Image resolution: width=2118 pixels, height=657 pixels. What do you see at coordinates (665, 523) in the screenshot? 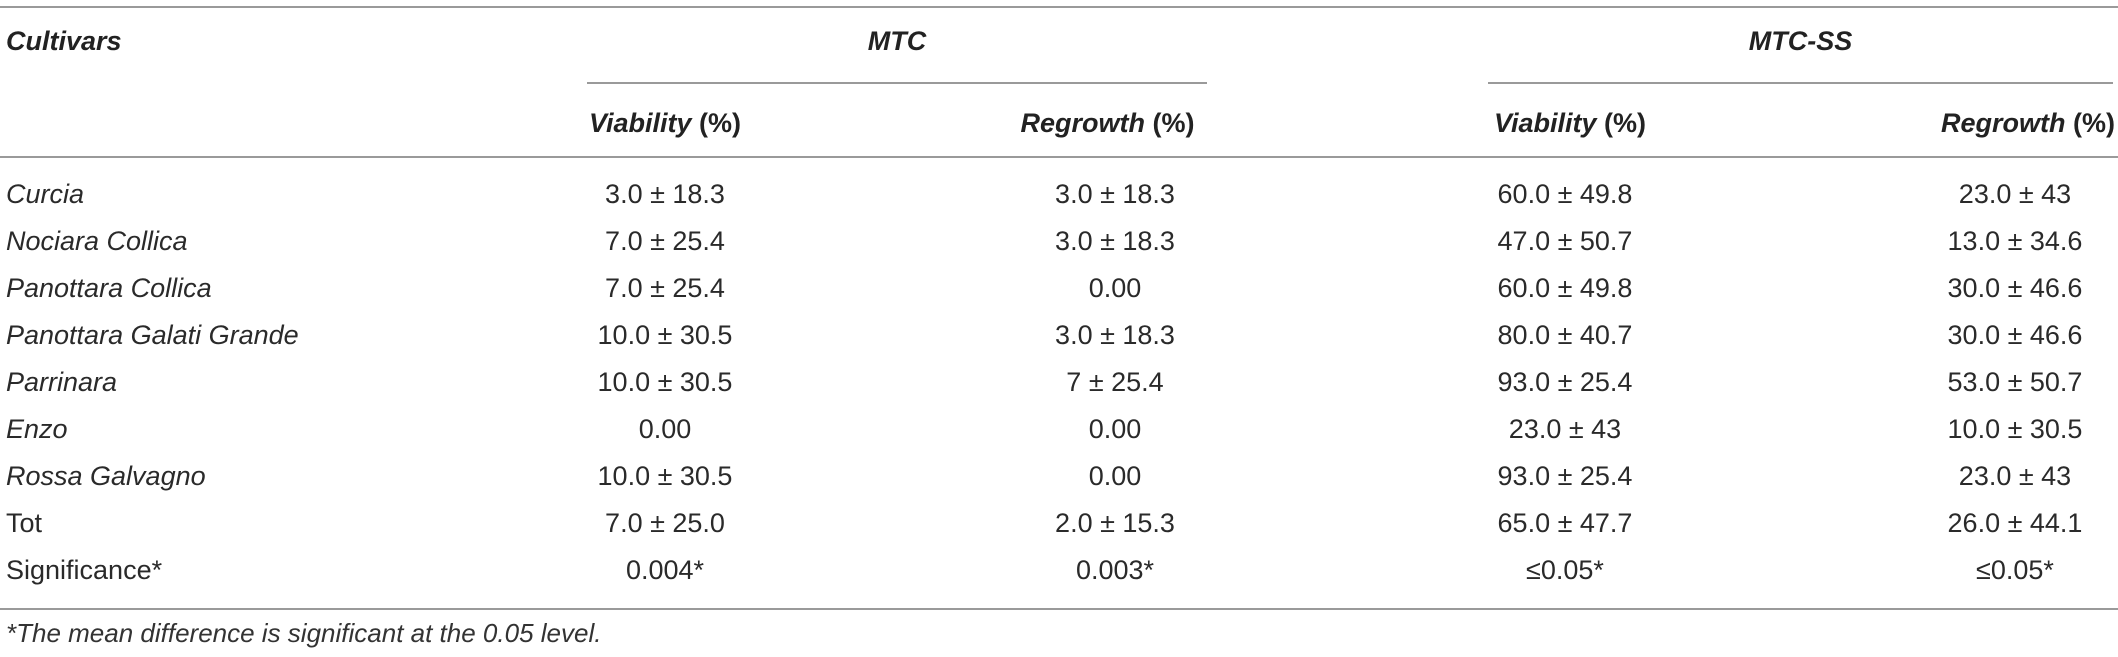
I see `mtc-viability-value: 7.0 ± 25.0` at bounding box center [665, 523].